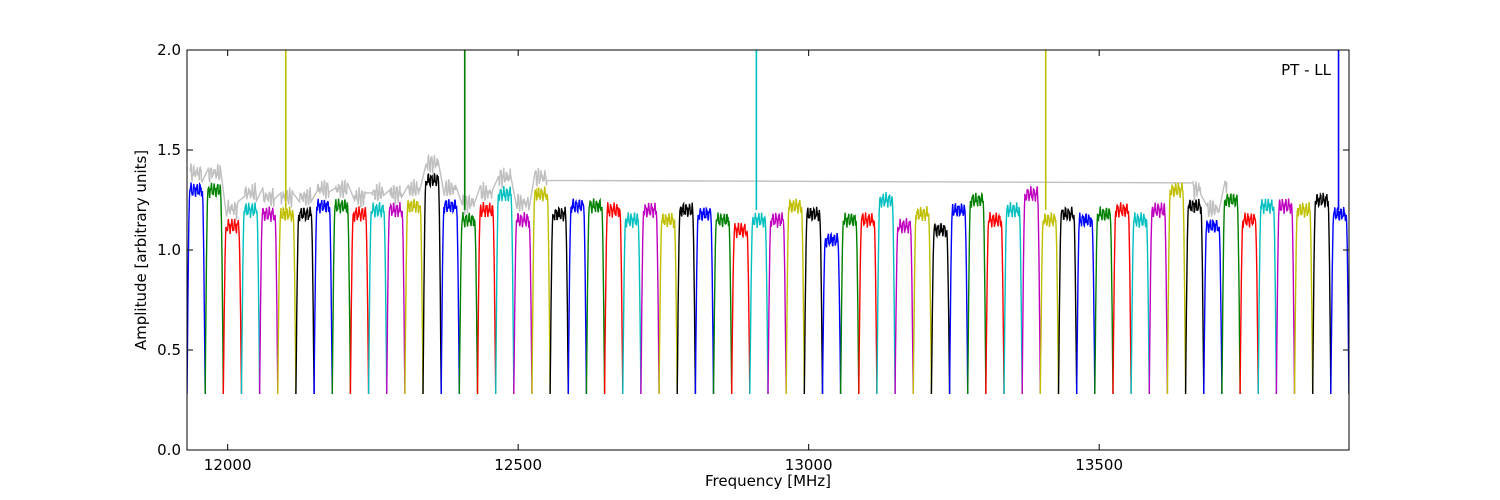  Describe the element at coordinates (1099, 465) in the screenshot. I see `x-tick-label: 13500` at that location.